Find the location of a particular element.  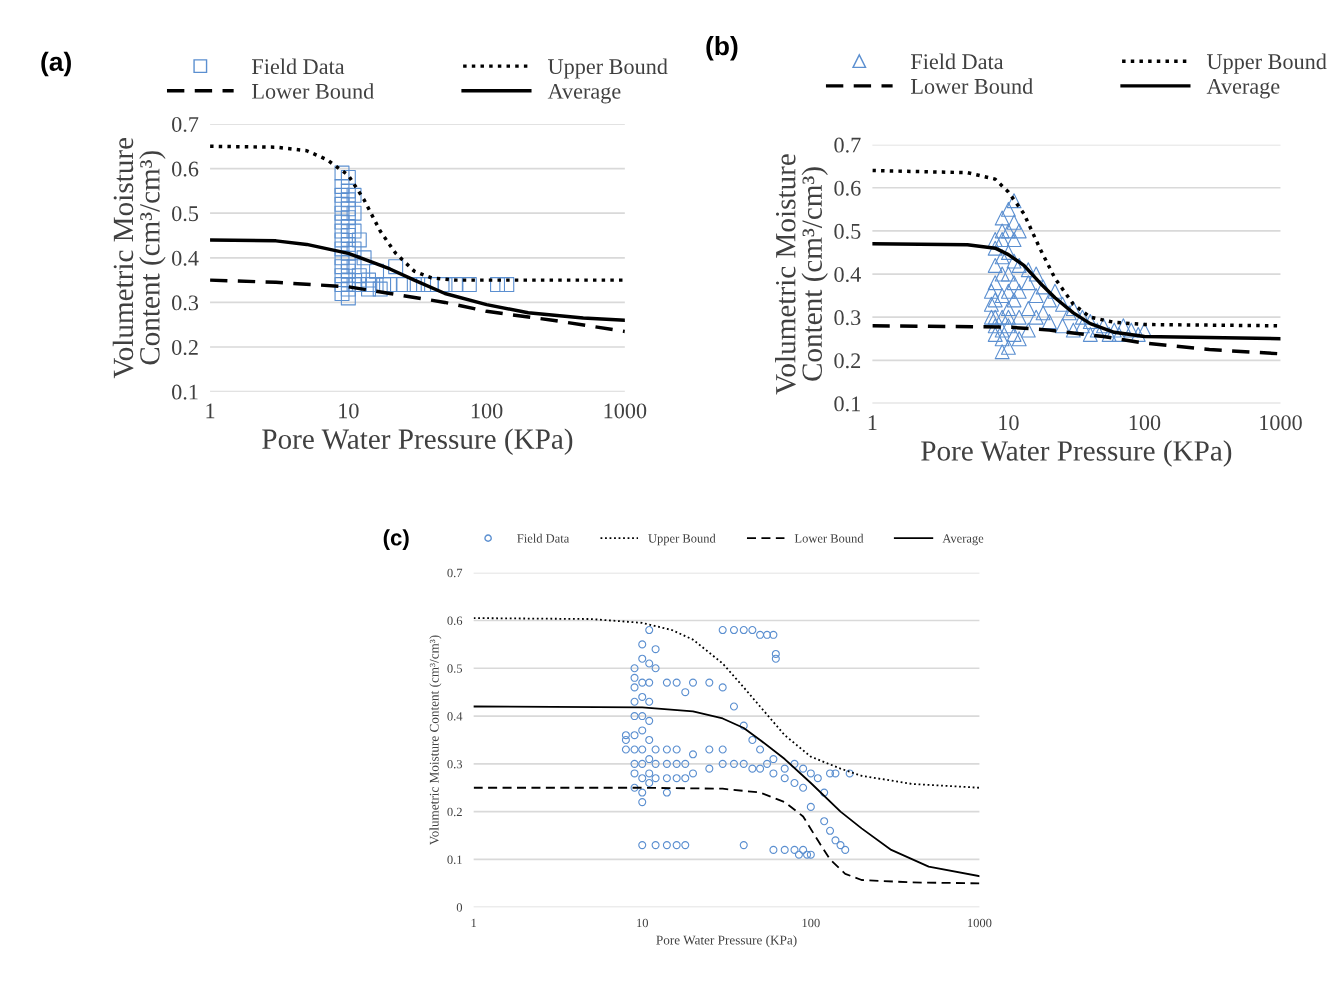

chart-title: (c) is located at coordinates (396, 539).